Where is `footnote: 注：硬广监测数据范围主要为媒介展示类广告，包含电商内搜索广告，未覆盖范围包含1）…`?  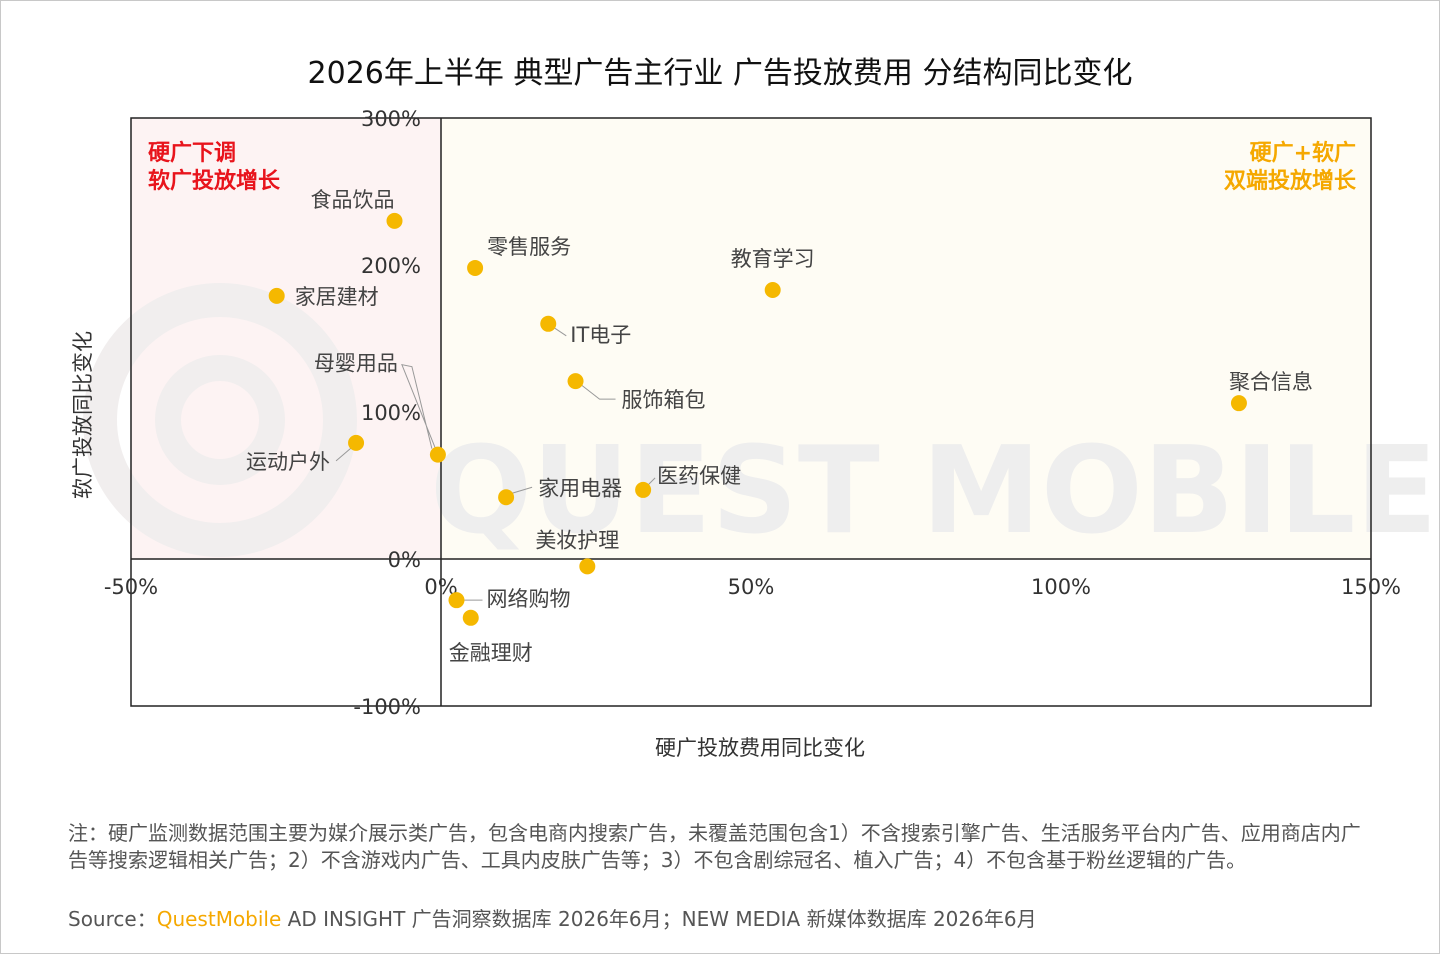
footnote: 注：硬广监测数据范围主要为媒介展示类广告，包含电商内搜索广告，未覆盖范围包含1）… is located at coordinates (714, 846).